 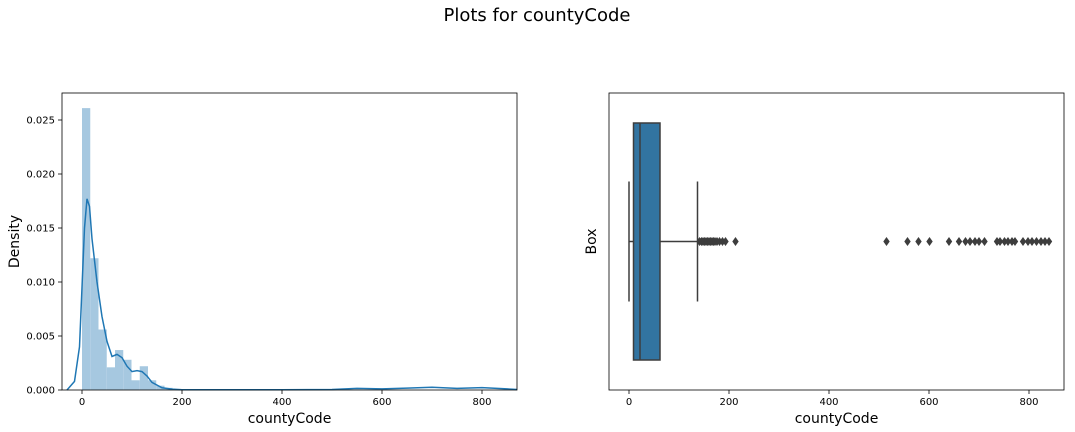 I want to click on histogram-x-tick-label-2: 400, so click(x=281, y=402).